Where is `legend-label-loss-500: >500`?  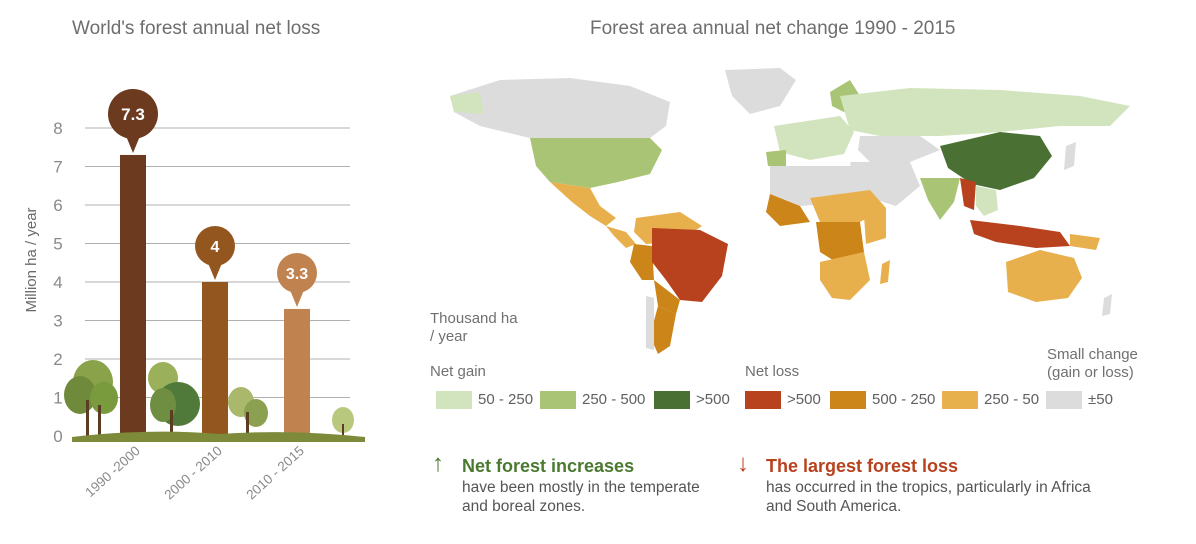
legend-label-loss-500: >500 is located at coordinates (804, 399).